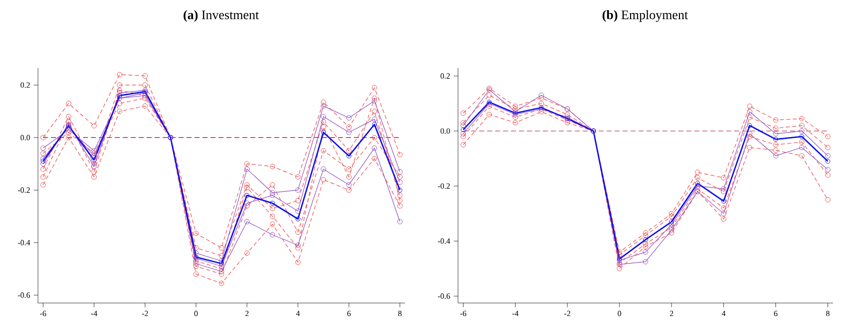  What do you see at coordinates (221, 16) in the screenshot?
I see `chart-title: (a) Investment` at bounding box center [221, 16].